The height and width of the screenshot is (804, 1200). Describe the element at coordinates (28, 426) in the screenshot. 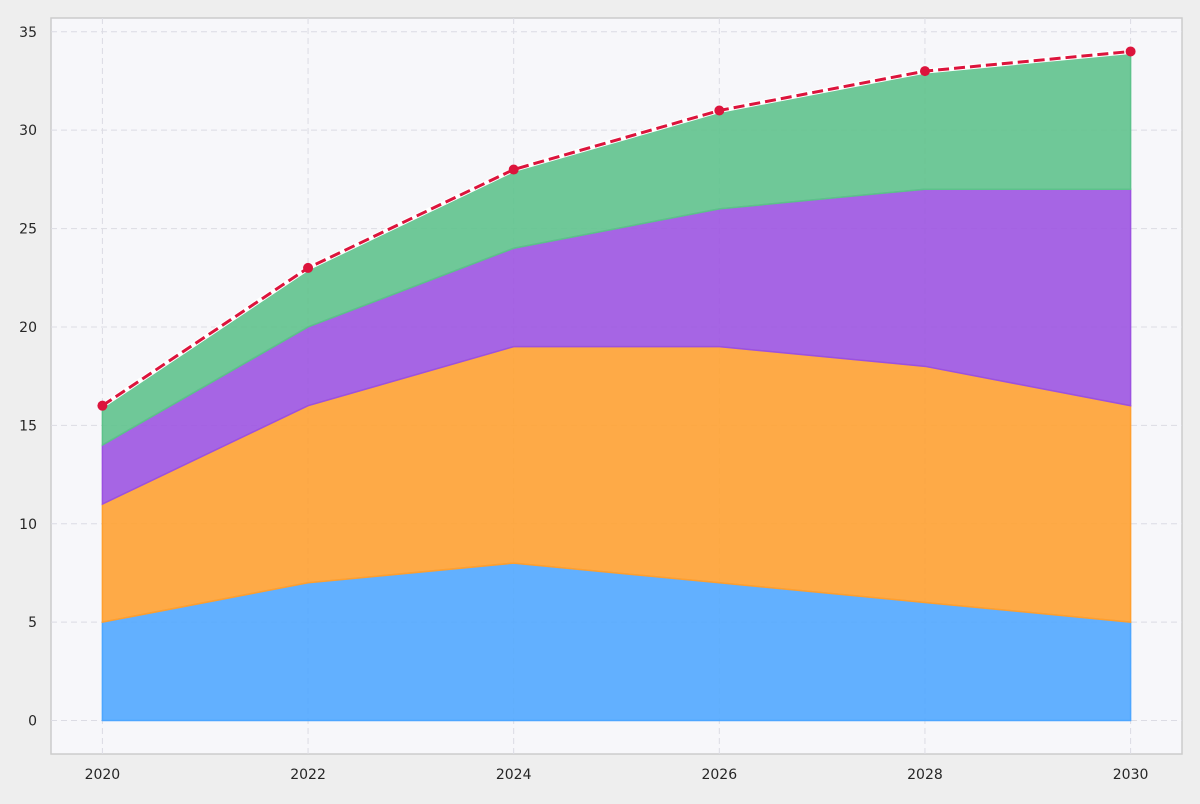

I see `y-tick-label: 15` at that location.